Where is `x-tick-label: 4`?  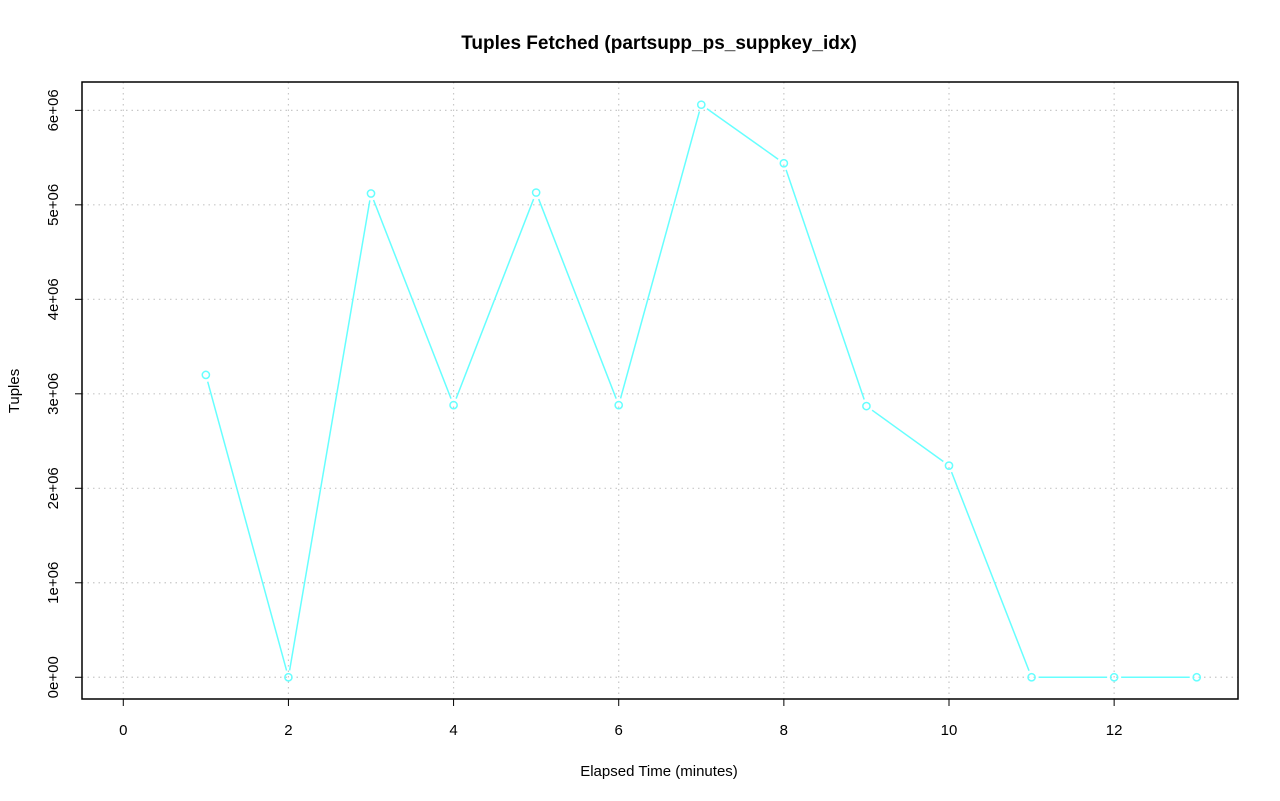 x-tick-label: 4 is located at coordinates (453, 730).